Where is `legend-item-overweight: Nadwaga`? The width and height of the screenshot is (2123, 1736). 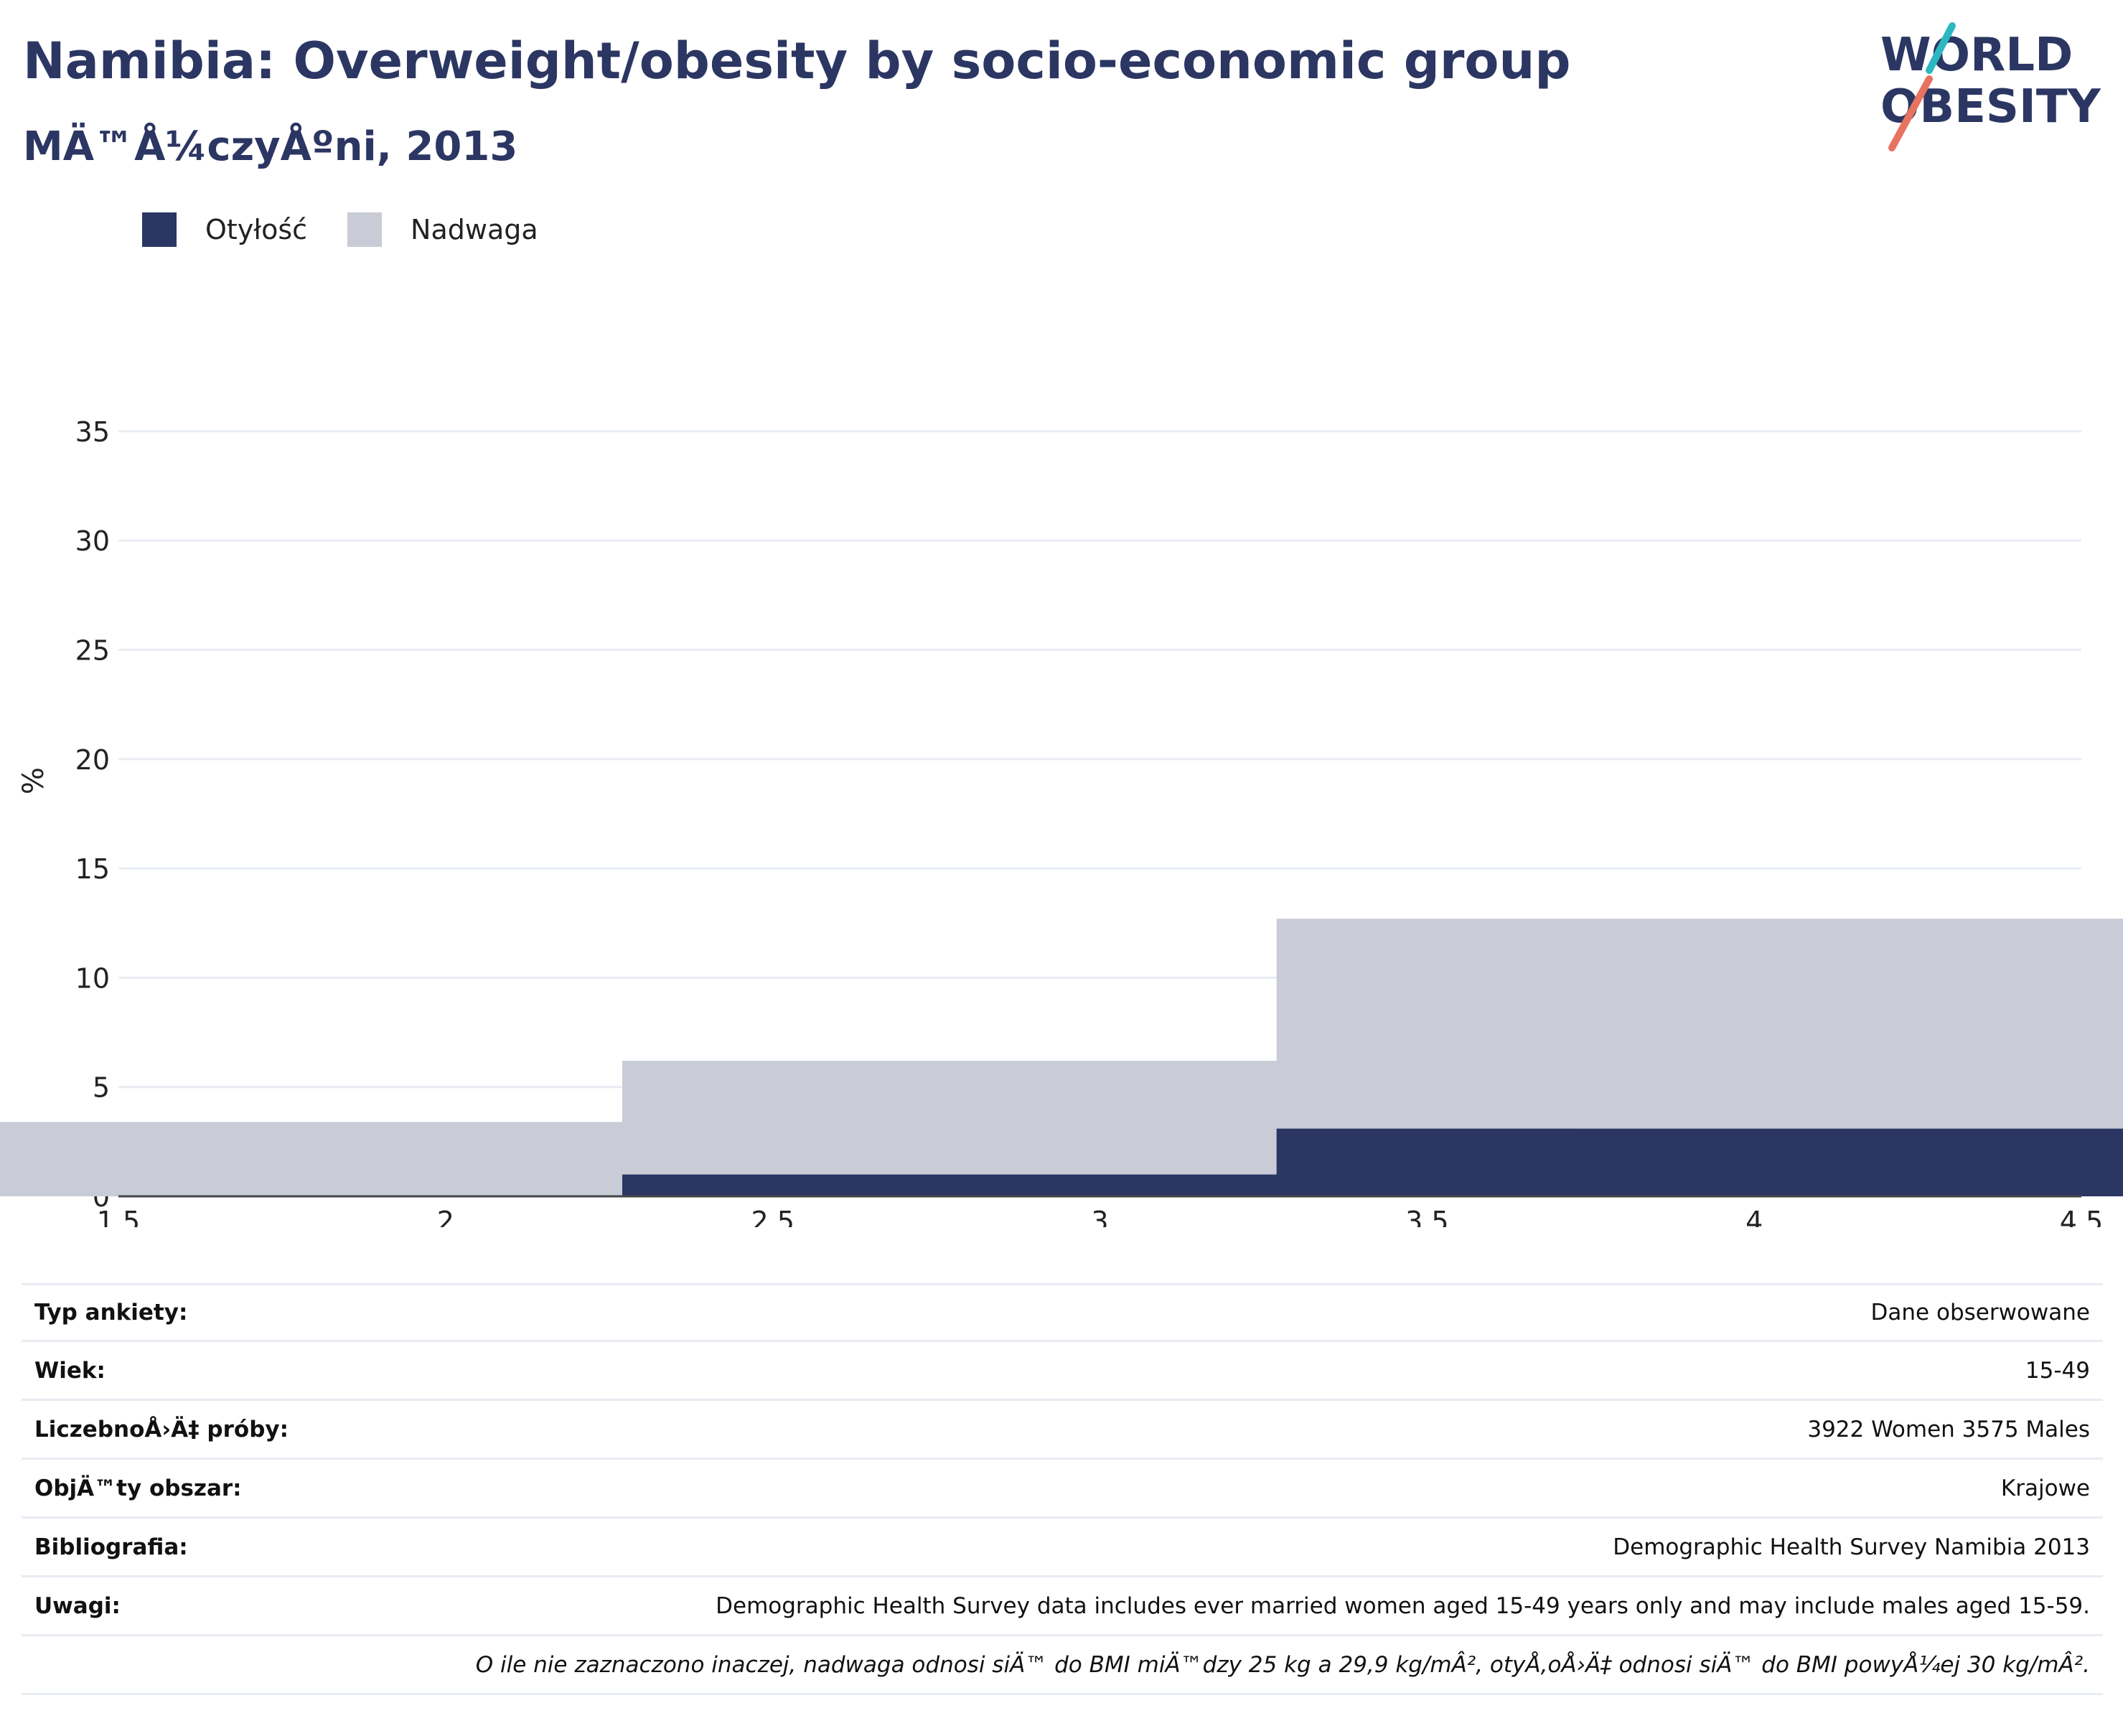
legend-item-overweight: Nadwaga is located at coordinates (442, 229).